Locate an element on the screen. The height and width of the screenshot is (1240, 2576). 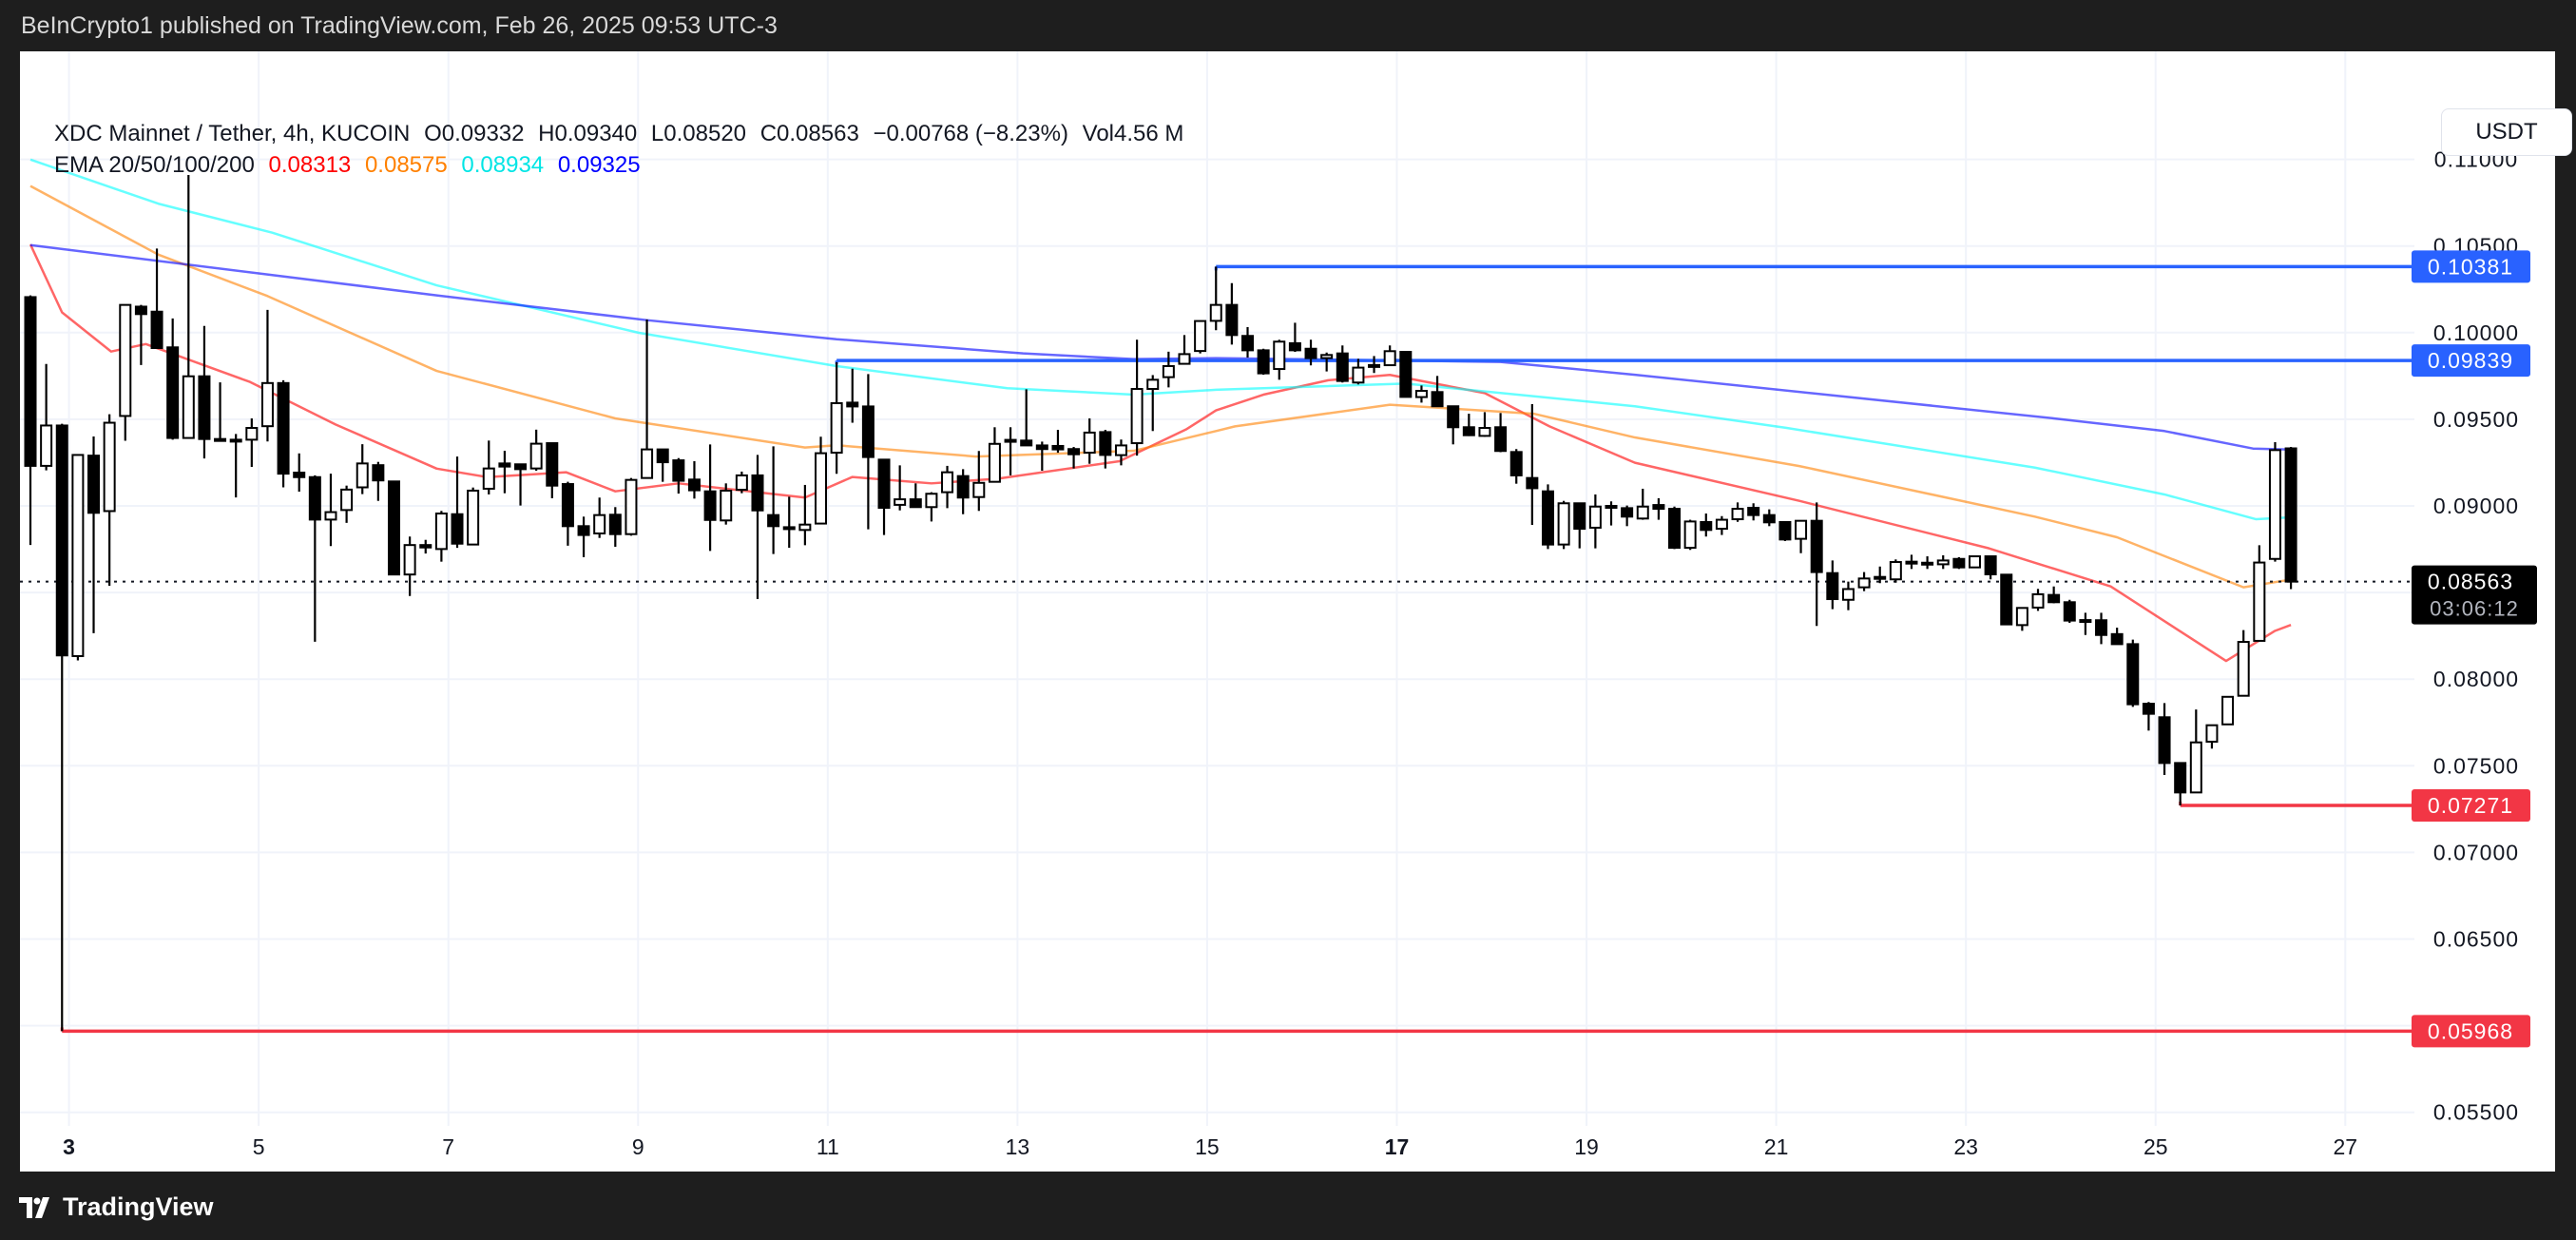
symbol-title: XDC Mainnet / Tether, 4h, KUCOIN is located at coordinates (233, 133).